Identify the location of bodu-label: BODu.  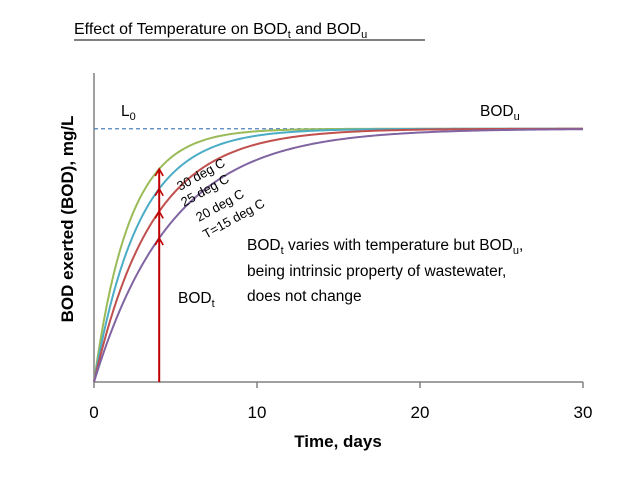
(500, 113).